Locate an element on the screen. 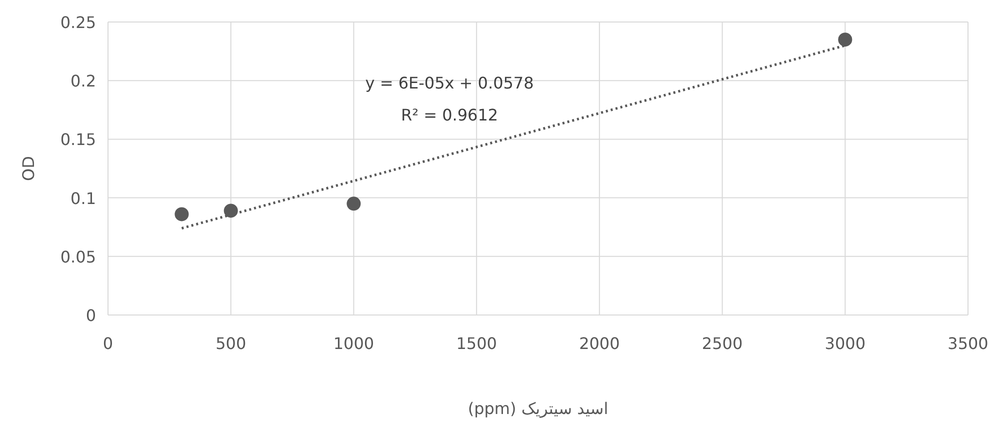 The height and width of the screenshot is (432, 992). x-tick-label: 2500 is located at coordinates (722, 343).